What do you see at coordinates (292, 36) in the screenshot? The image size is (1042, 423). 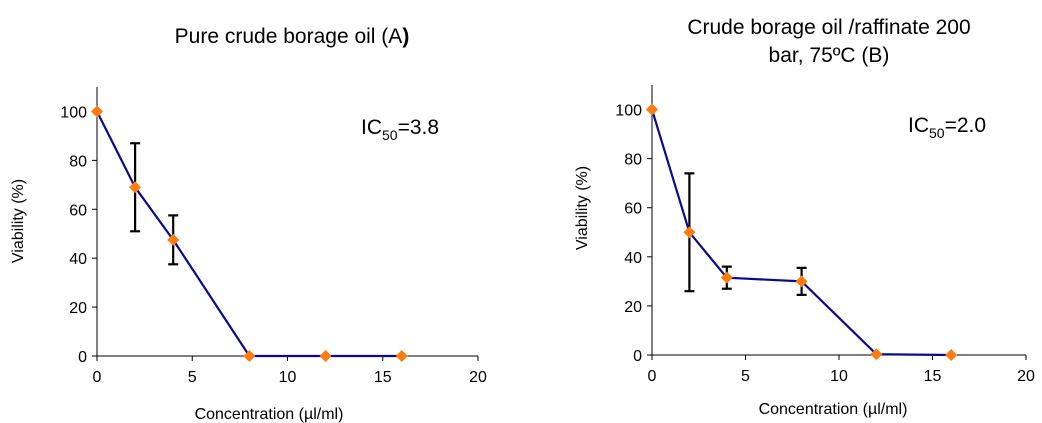 I see `chart-title: Pure crude borage oil (A)` at bounding box center [292, 36].